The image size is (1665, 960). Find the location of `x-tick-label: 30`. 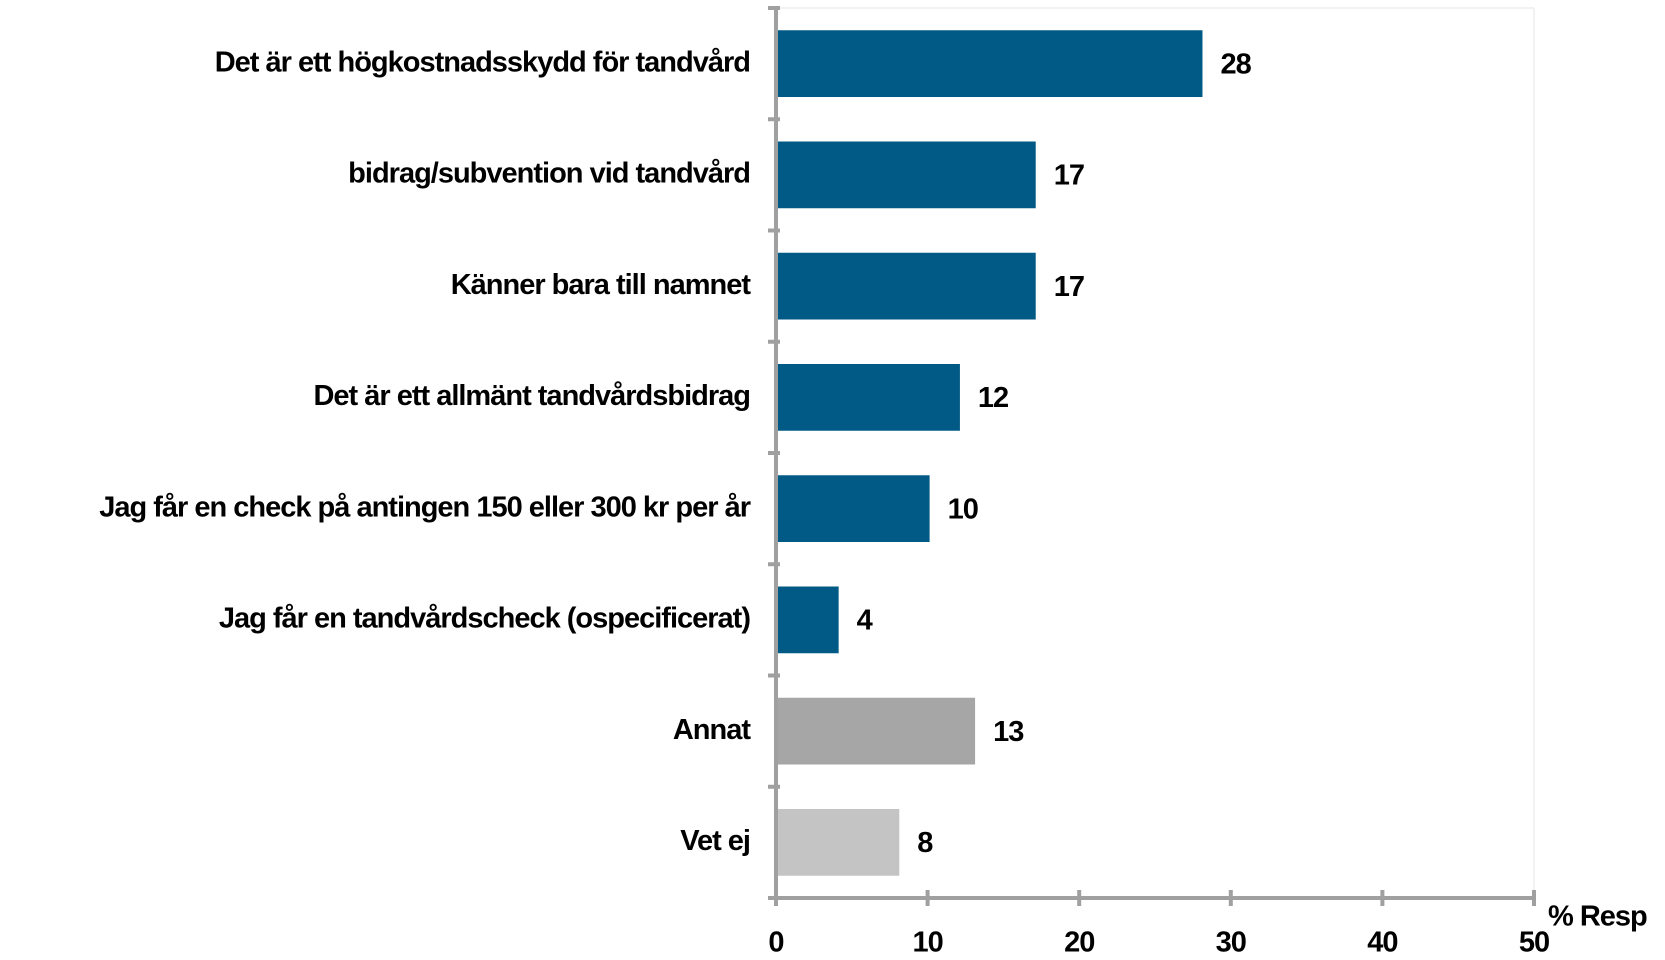

x-tick-label: 30 is located at coordinates (1231, 943).